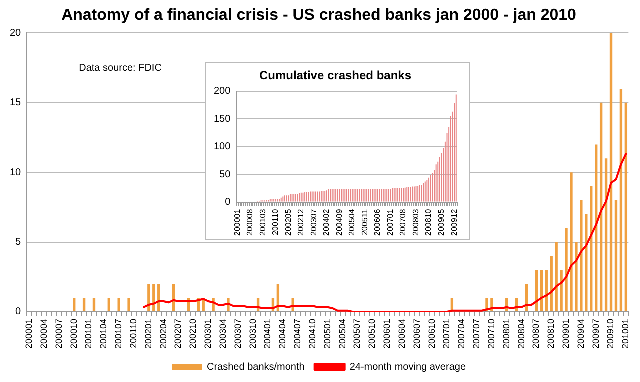  What do you see at coordinates (441, 222) in the screenshot?
I see `x-tick-label: 200905` at bounding box center [441, 222].